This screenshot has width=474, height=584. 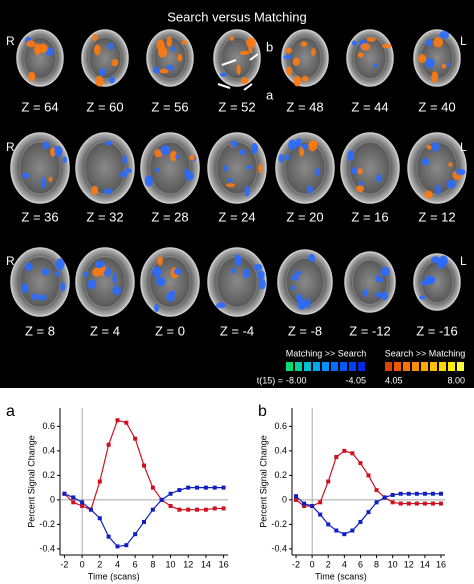 What do you see at coordinates (328, 564) in the screenshot?
I see `x-tick-label: 2` at bounding box center [328, 564].